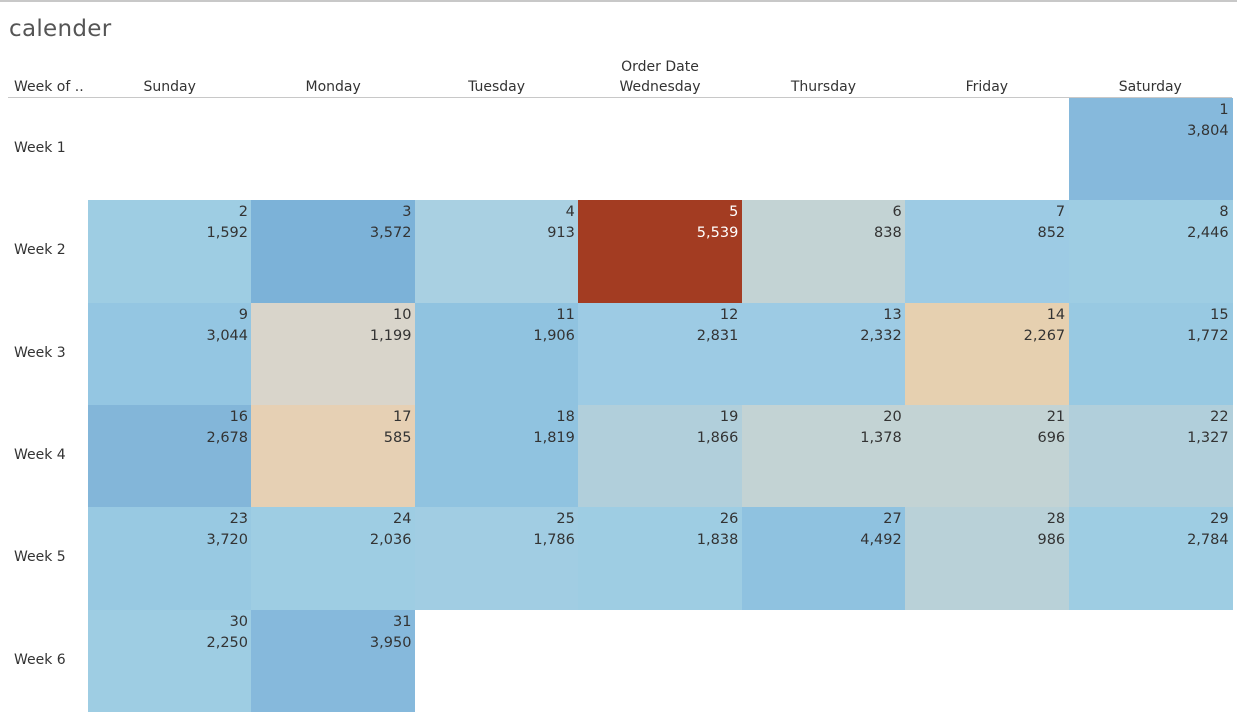  Describe the element at coordinates (717, 437) in the screenshot. I see `cell-value: 1,866` at that location.